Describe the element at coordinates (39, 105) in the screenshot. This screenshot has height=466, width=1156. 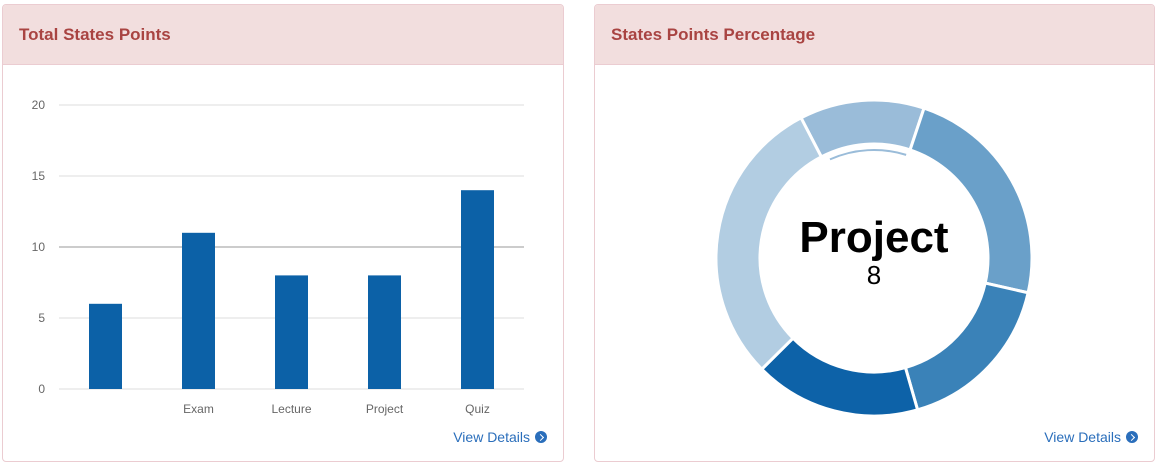
I see `y-tick-label: 20` at that location.